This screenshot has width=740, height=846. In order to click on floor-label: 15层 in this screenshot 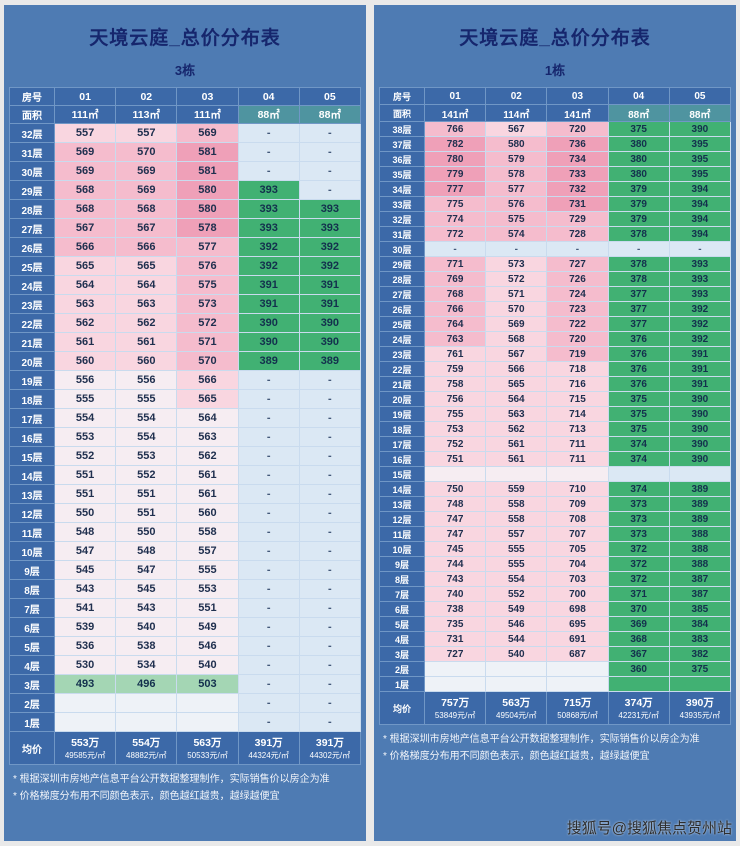, I will do `click(402, 474)`.